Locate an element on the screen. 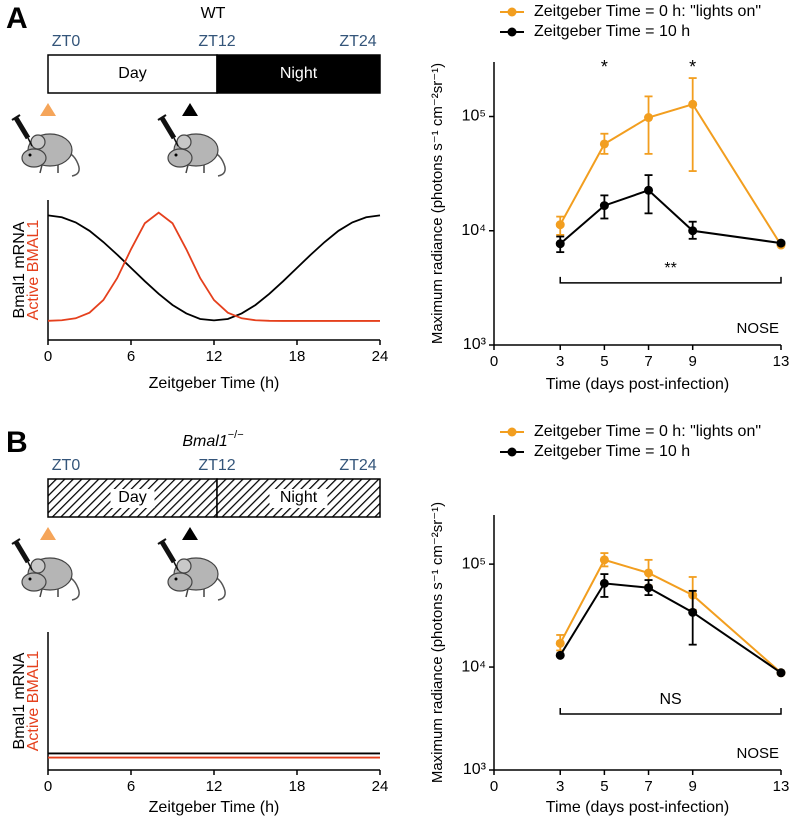 This screenshot has width=802, height=821. day-label: Day is located at coordinates (132, 73).